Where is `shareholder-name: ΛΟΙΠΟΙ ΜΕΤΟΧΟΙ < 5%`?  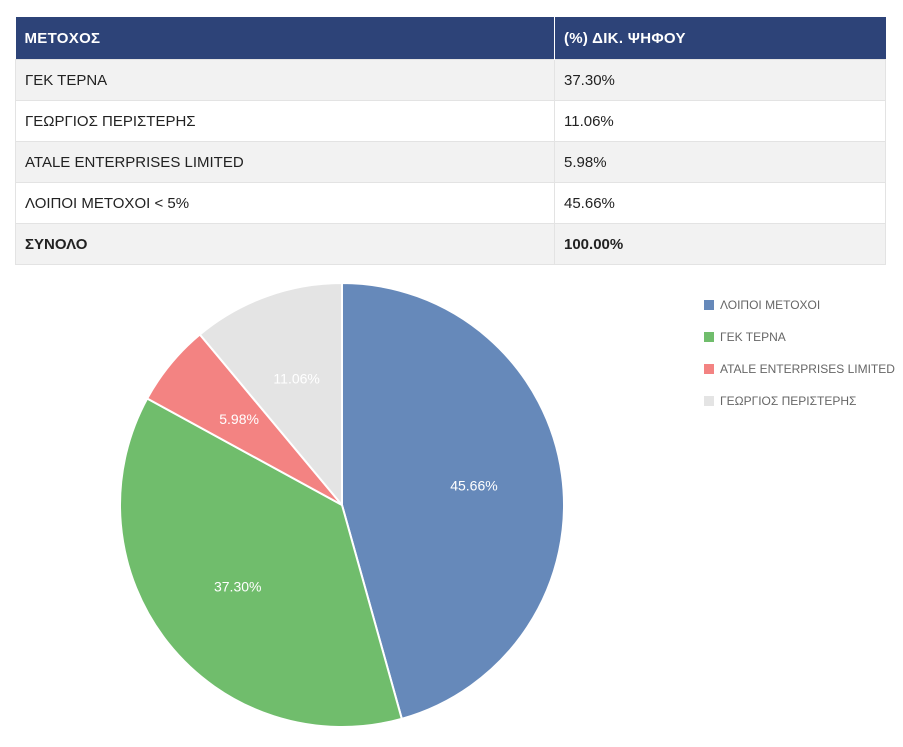
shareholder-name: ΛΟΙΠΟΙ ΜΕΤΟΧΟΙ < 5% is located at coordinates (285, 203).